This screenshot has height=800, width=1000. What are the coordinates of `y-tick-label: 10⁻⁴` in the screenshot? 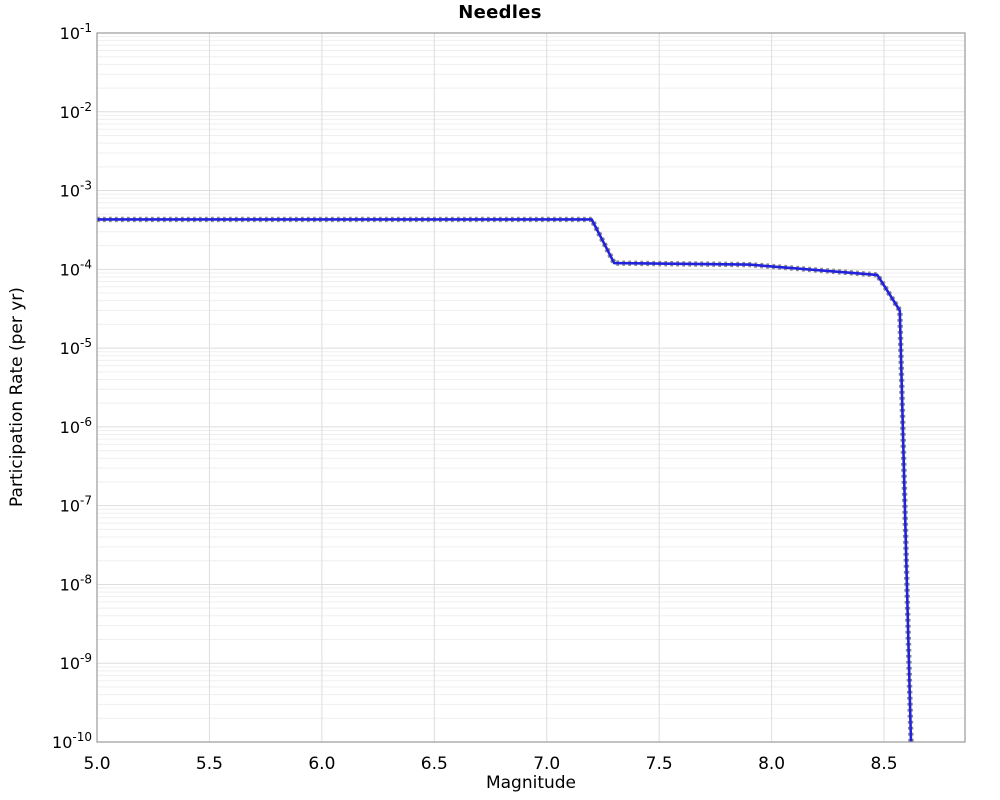 It's located at (76, 268).